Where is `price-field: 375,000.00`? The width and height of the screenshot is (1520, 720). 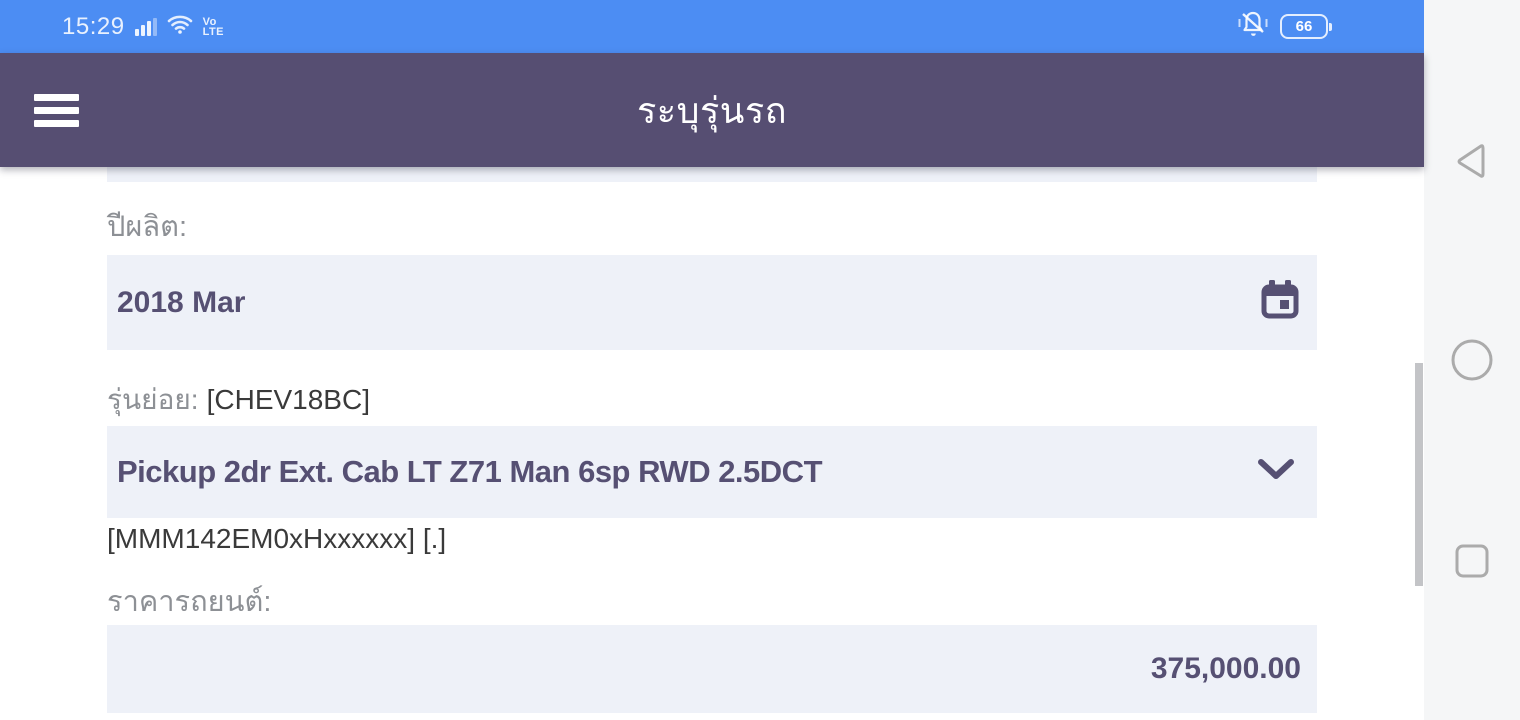
price-field: 375,000.00 is located at coordinates (712, 669).